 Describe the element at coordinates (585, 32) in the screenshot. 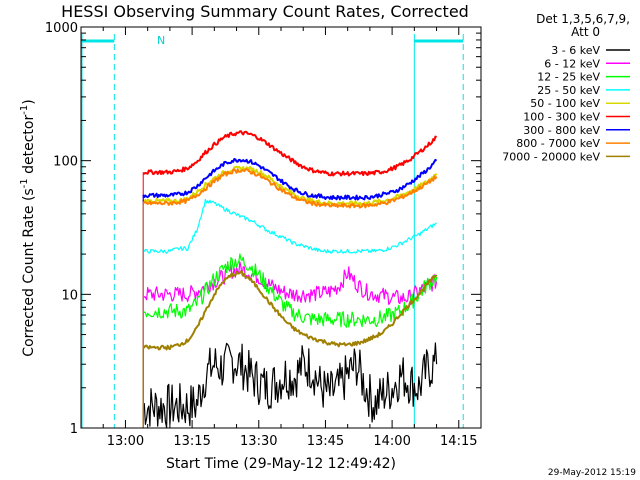

I see `legend-header-2: Att 0` at that location.